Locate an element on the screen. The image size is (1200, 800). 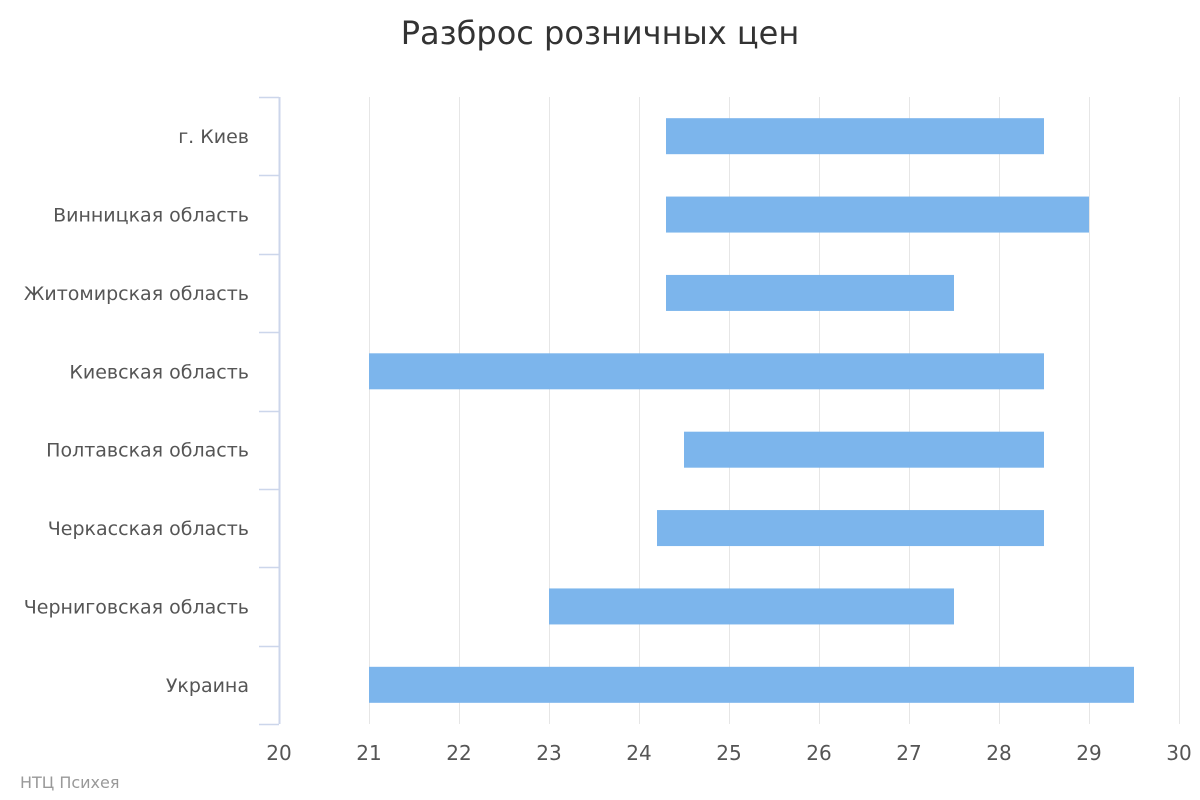
category-label: Киевская область is located at coordinates (159, 372).